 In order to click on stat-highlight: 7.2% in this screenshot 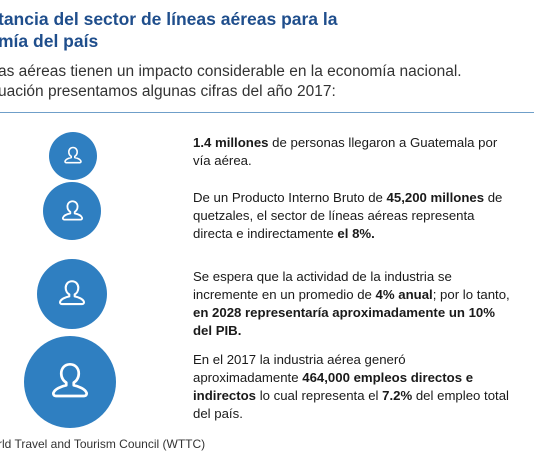, I will do `click(397, 395)`.